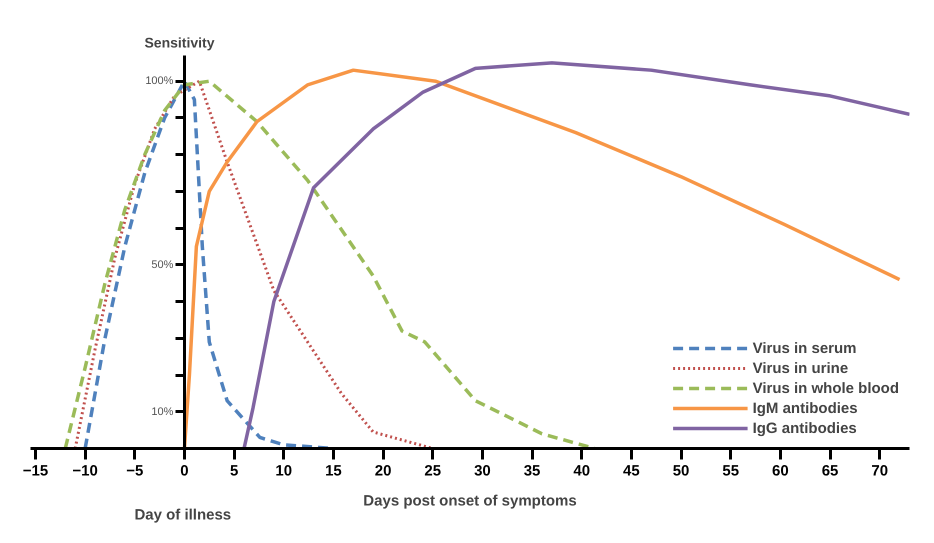  Describe the element at coordinates (532, 471) in the screenshot. I see `x-tick-label: 35` at that location.